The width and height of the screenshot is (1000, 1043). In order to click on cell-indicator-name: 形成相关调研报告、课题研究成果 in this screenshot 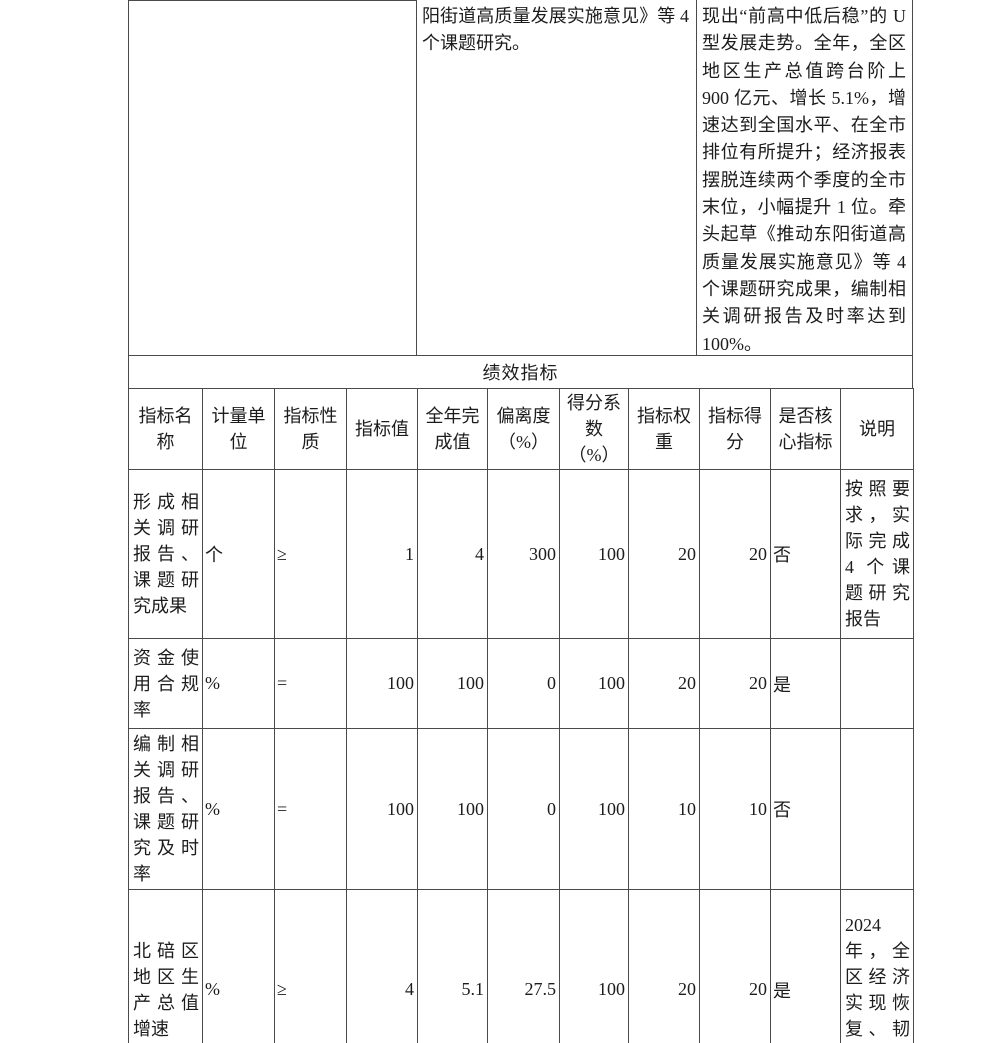, I will do `click(165, 554)`.